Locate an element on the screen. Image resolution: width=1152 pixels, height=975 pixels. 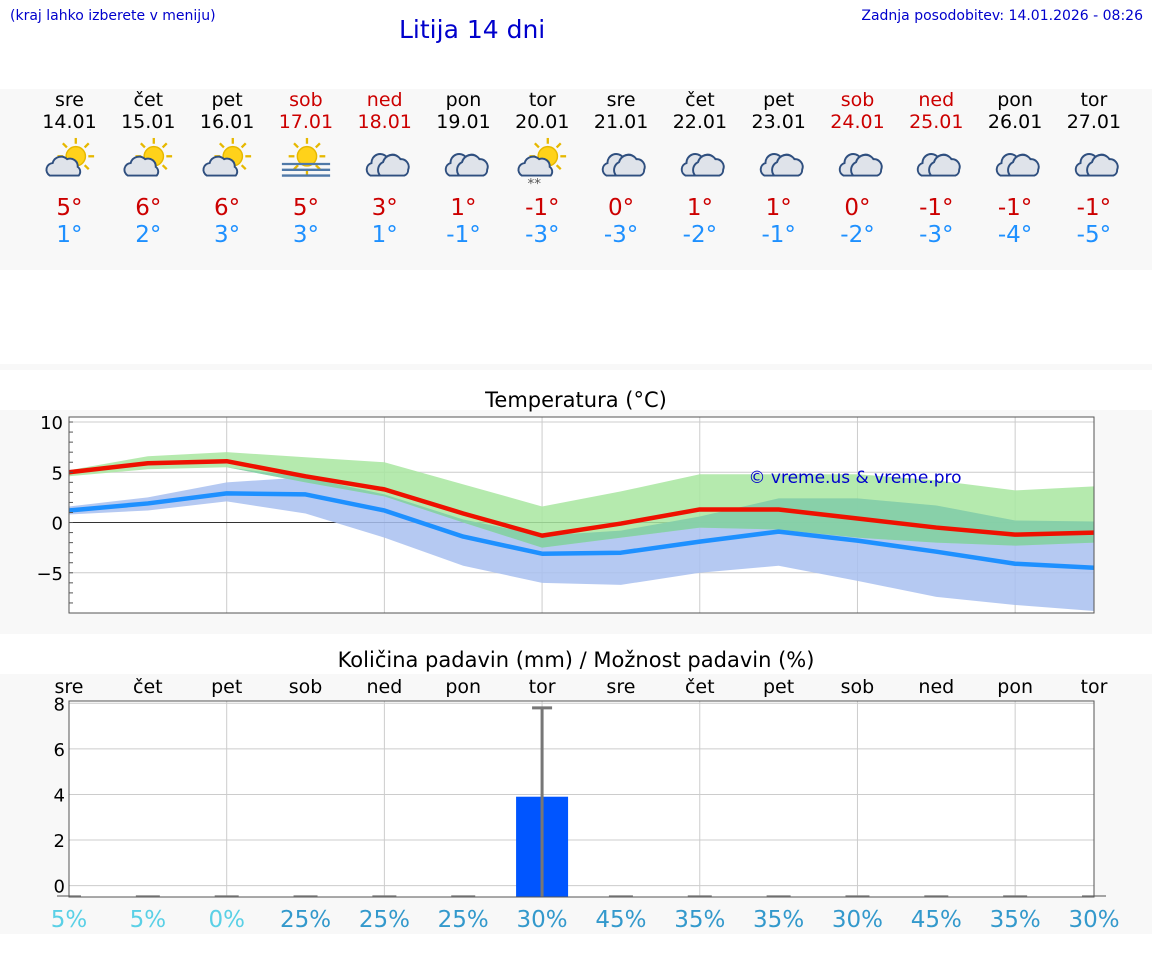
watermark: © vreme.us & vreme.pro is located at coordinates (854, 478).